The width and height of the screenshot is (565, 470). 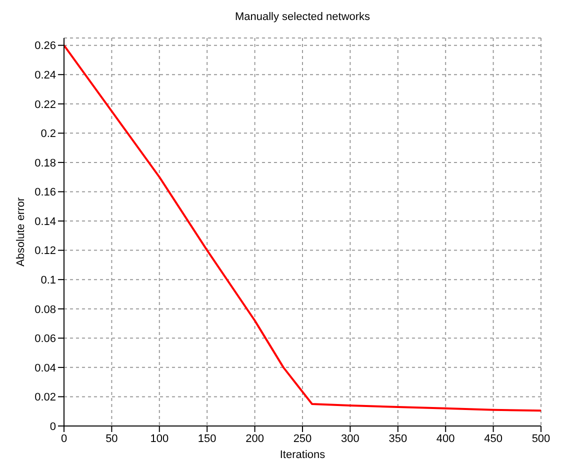 What do you see at coordinates (45, 368) in the screenshot?
I see `y-tick-label: 0.04` at bounding box center [45, 368].